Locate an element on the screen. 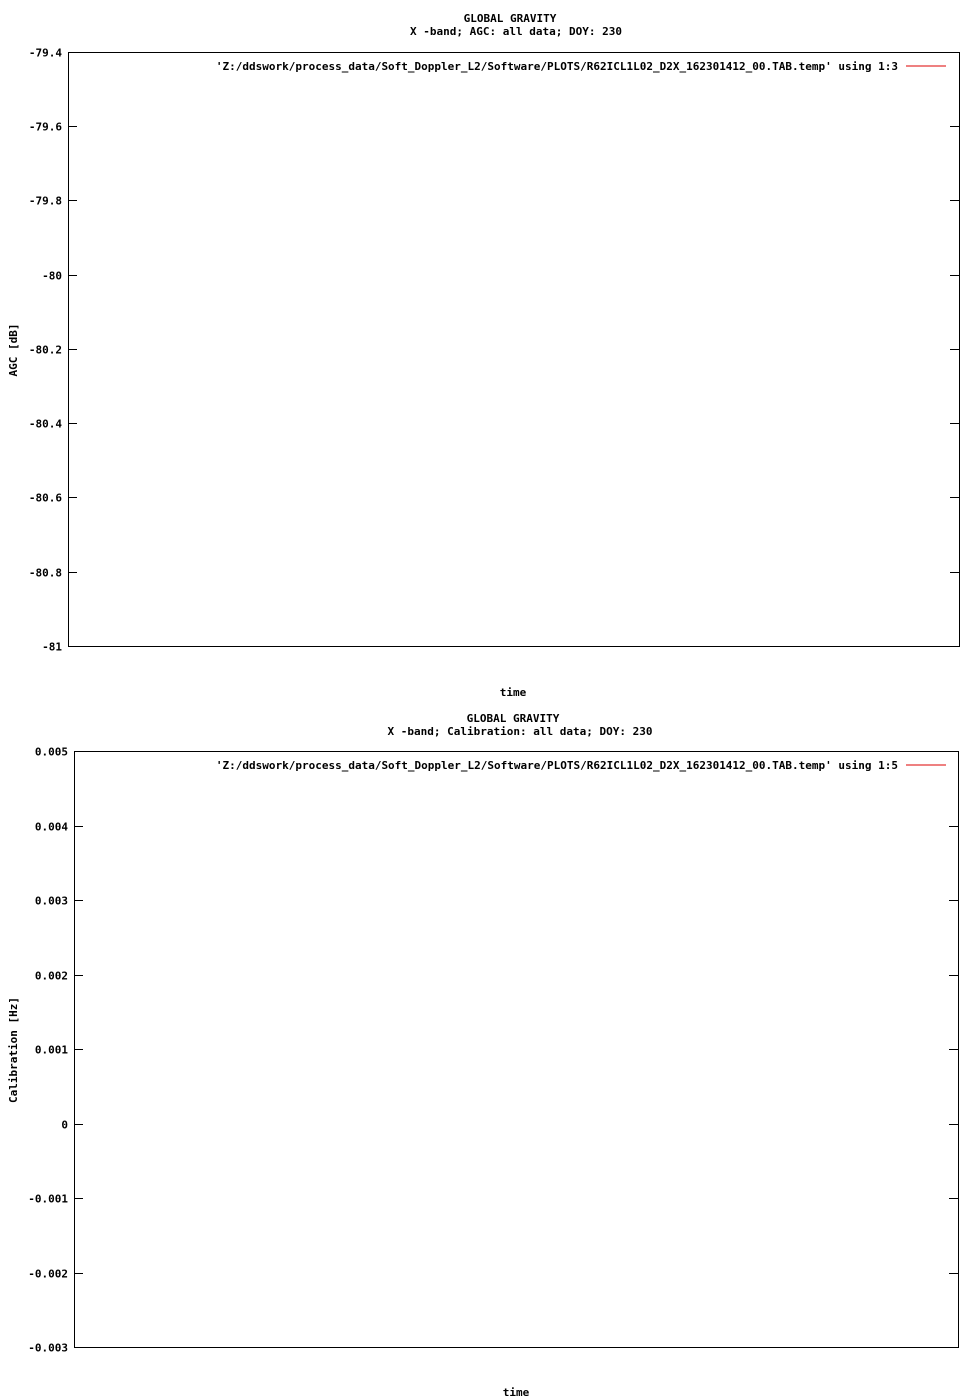  agc-chart-title: GLOBAL GRAVITY is located at coordinates (510, 18).